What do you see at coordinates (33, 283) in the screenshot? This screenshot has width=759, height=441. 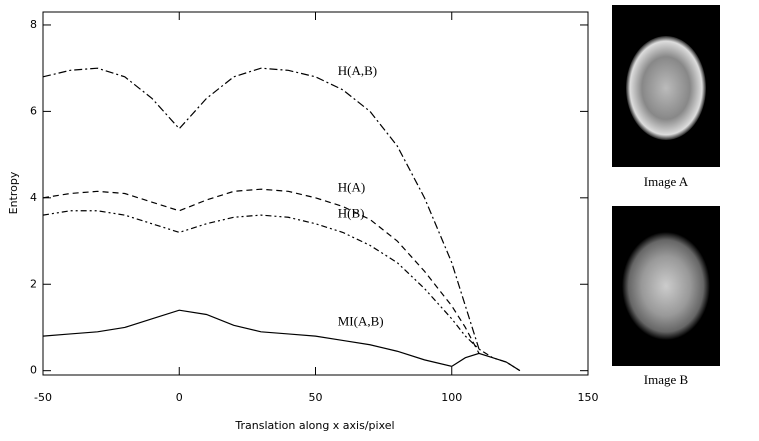 I see `y-tick-label: 2` at bounding box center [33, 283].